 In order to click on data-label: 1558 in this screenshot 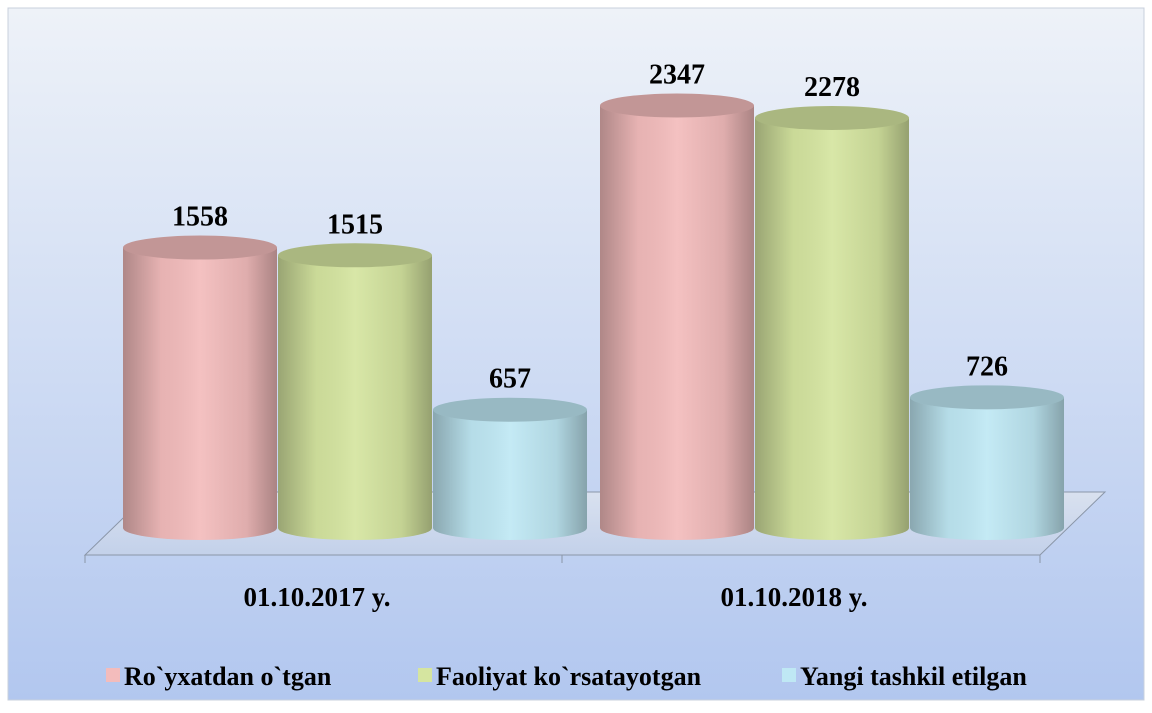, I will do `click(200, 217)`.